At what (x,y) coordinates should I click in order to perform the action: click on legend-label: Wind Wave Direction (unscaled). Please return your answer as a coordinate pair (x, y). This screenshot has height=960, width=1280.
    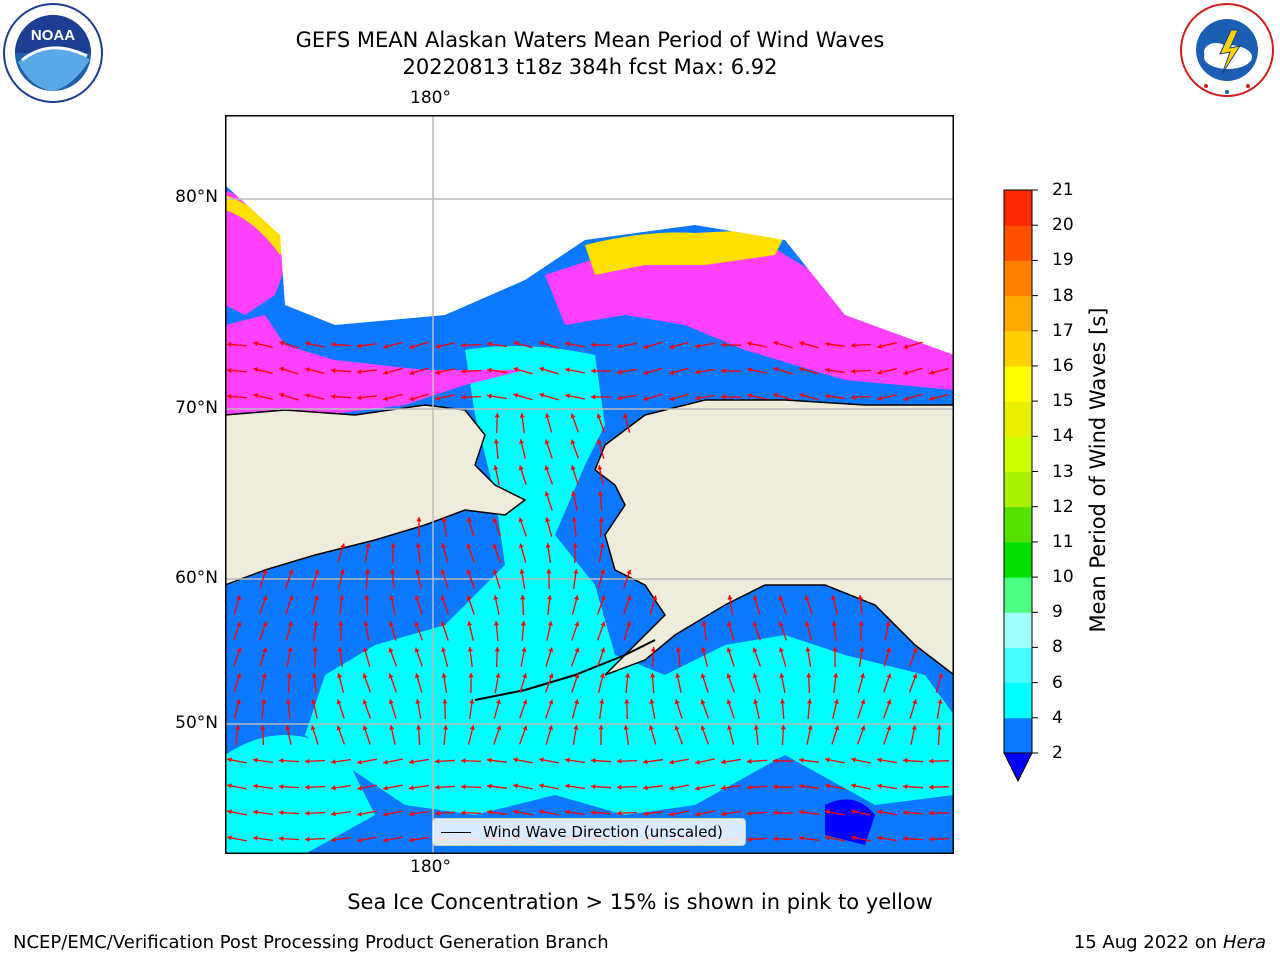
    Looking at the image, I should click on (603, 832).